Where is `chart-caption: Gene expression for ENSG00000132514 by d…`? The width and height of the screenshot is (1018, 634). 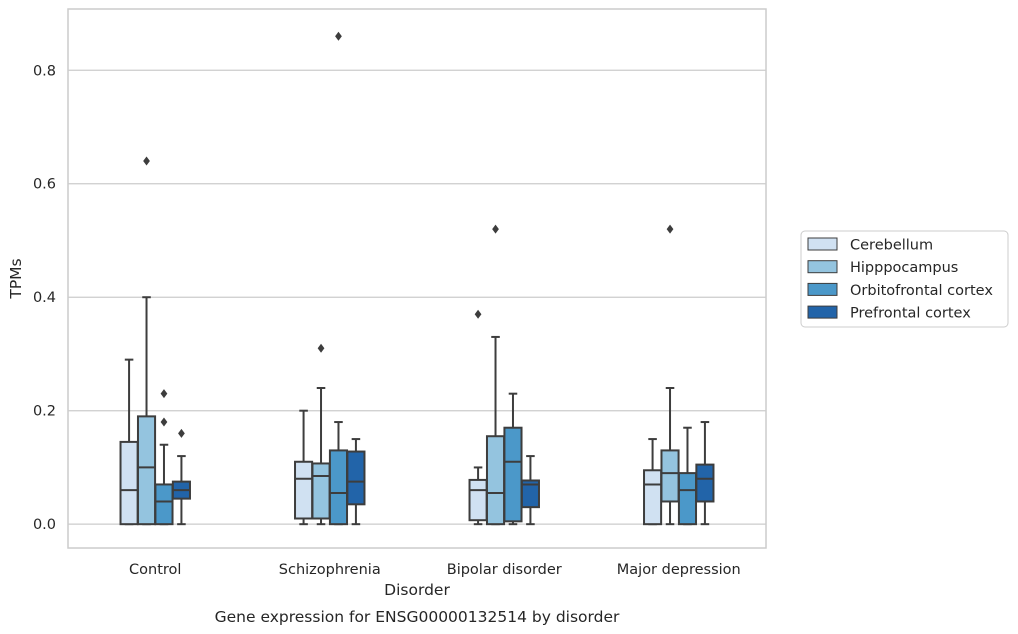
chart-caption: Gene expression for ENSG00000132514 by d… is located at coordinates (417, 617).